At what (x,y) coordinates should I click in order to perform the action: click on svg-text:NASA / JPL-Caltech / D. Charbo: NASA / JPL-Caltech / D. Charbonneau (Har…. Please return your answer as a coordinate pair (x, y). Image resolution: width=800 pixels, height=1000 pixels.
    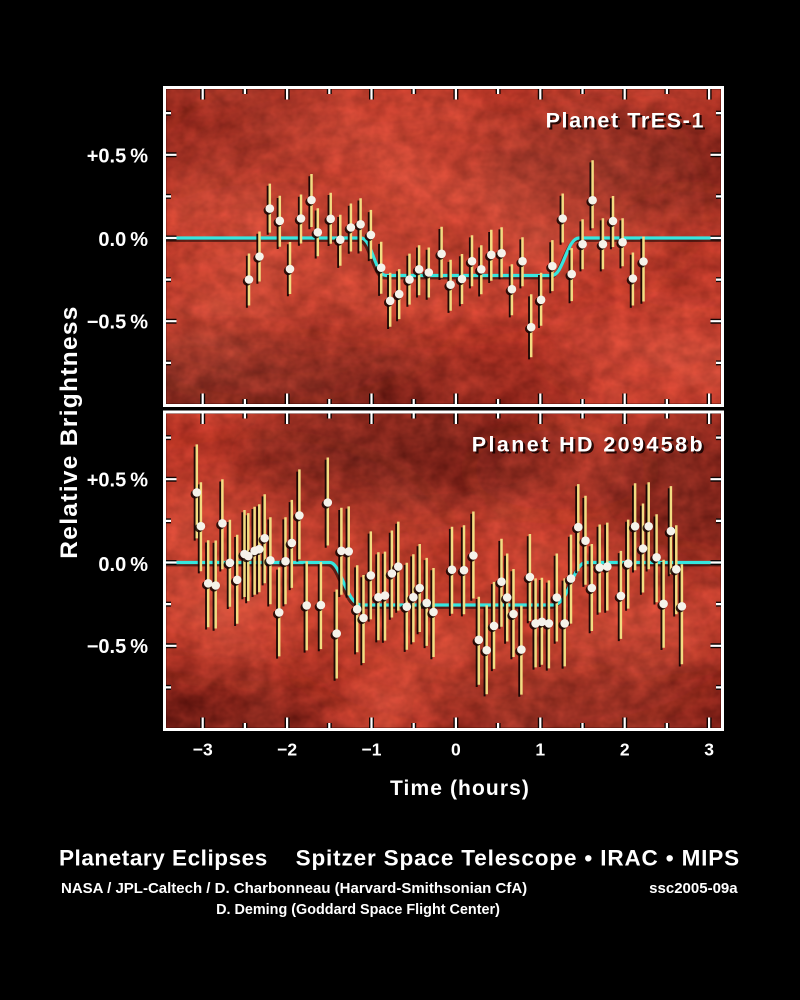
    Looking at the image, I should click on (294, 888).